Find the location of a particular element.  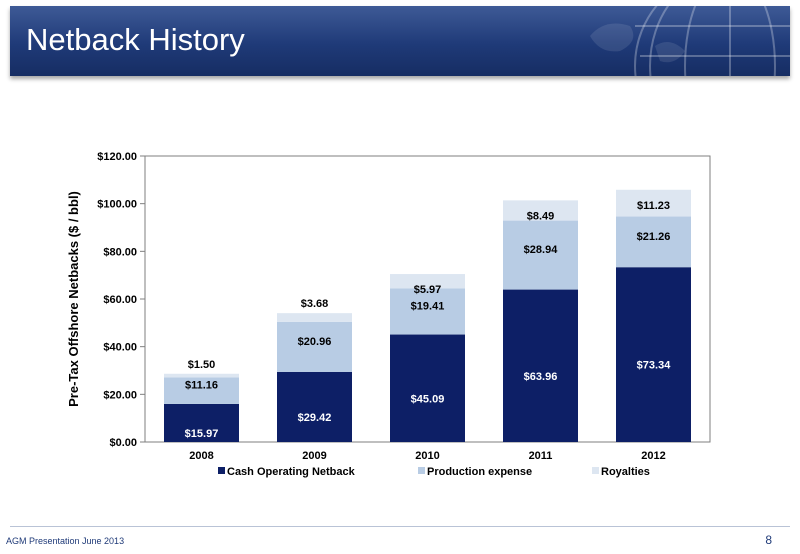

data-label: $45.09 is located at coordinates (428, 399).